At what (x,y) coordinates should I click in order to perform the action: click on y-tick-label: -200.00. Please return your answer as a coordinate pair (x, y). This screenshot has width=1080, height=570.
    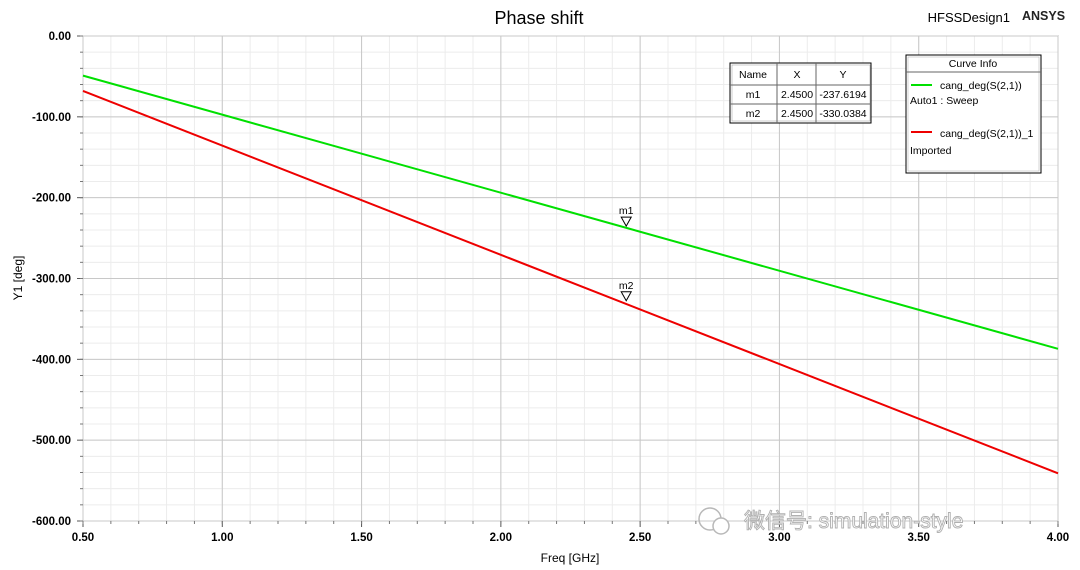
    Looking at the image, I should click on (51, 199).